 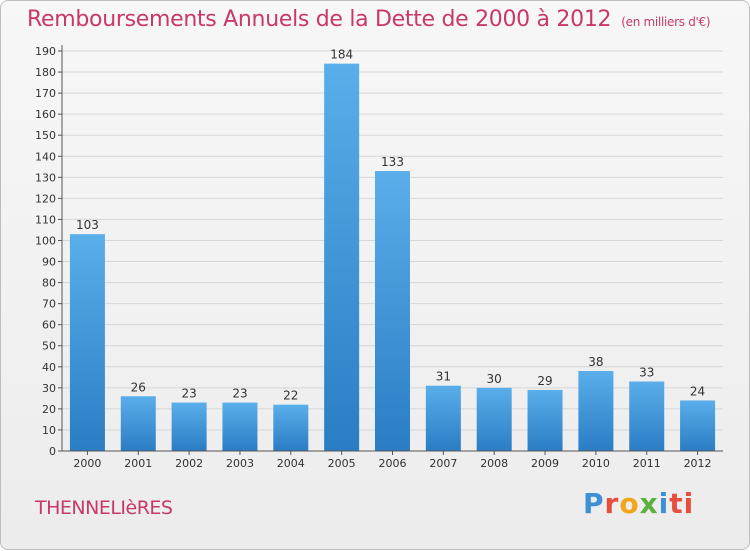 I want to click on y-tick-label: 130, so click(x=45, y=177).